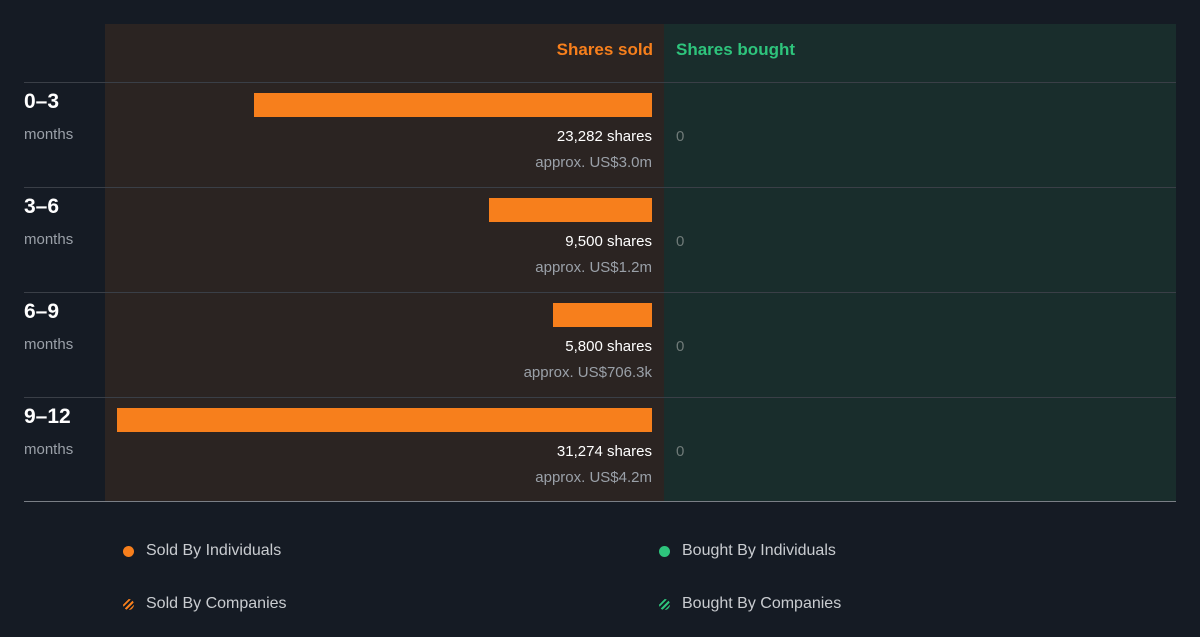 The image size is (1200, 637). Describe the element at coordinates (604, 451) in the screenshot. I see `shares-sold-value: 31,274 shares` at that location.